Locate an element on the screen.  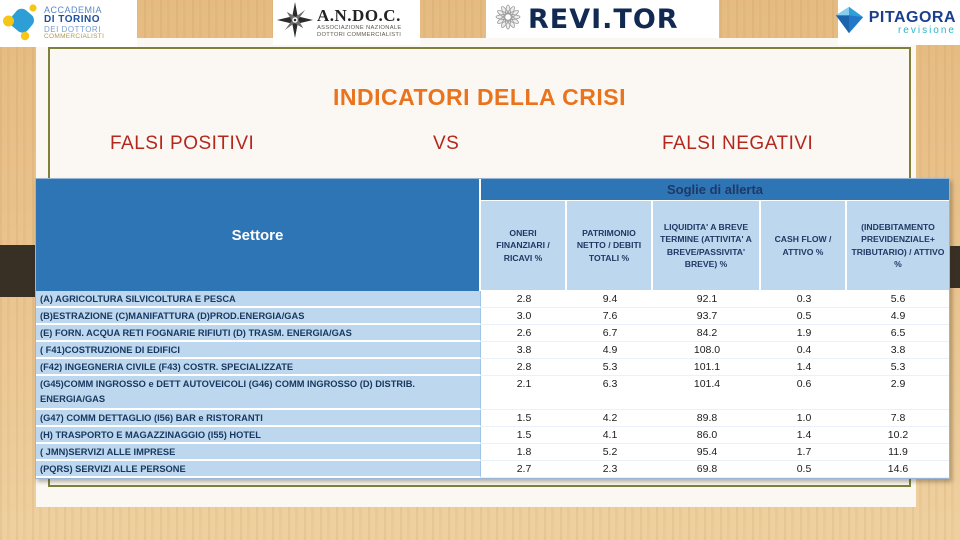
sector-cell: (PQRS) SERVIZI ALLE PERSONE is located at coordinates (258, 469).